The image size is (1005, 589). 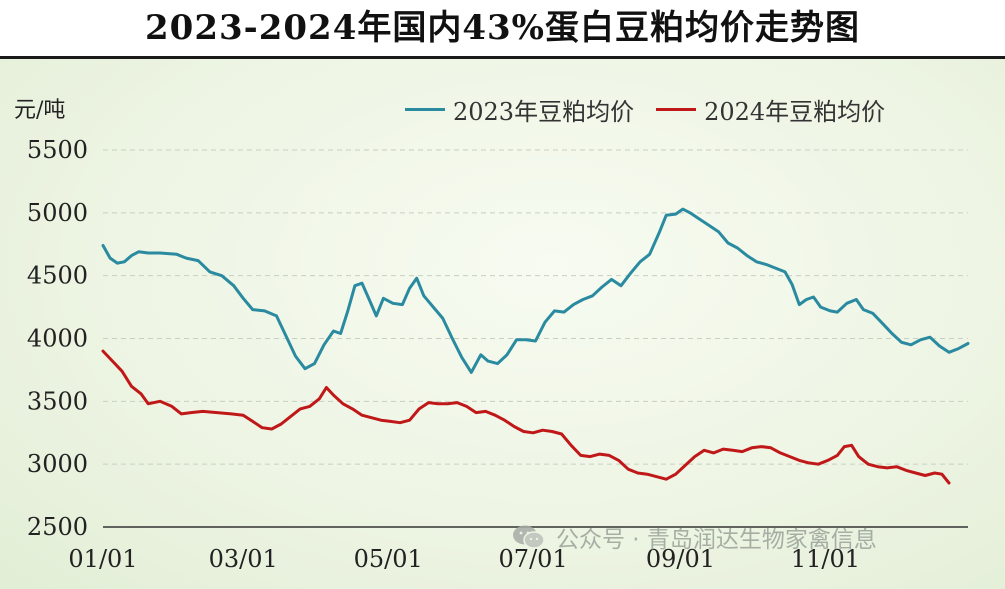 I want to click on x-tick-07-01: 07/01, so click(x=533, y=559).